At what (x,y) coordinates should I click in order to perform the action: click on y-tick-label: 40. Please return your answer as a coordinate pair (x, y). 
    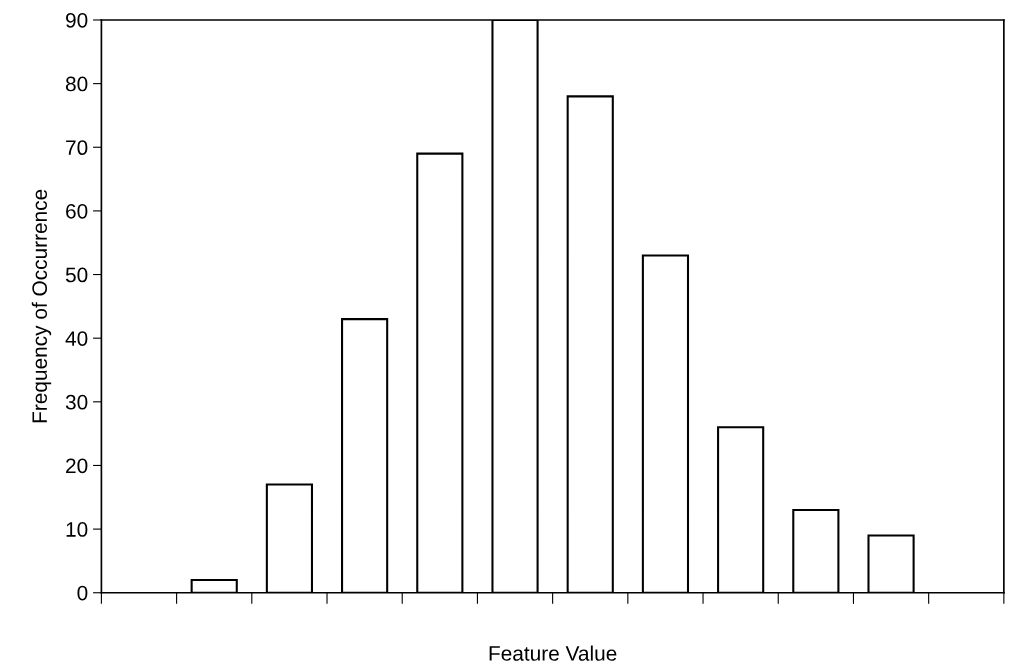
    Looking at the image, I should click on (76, 338).